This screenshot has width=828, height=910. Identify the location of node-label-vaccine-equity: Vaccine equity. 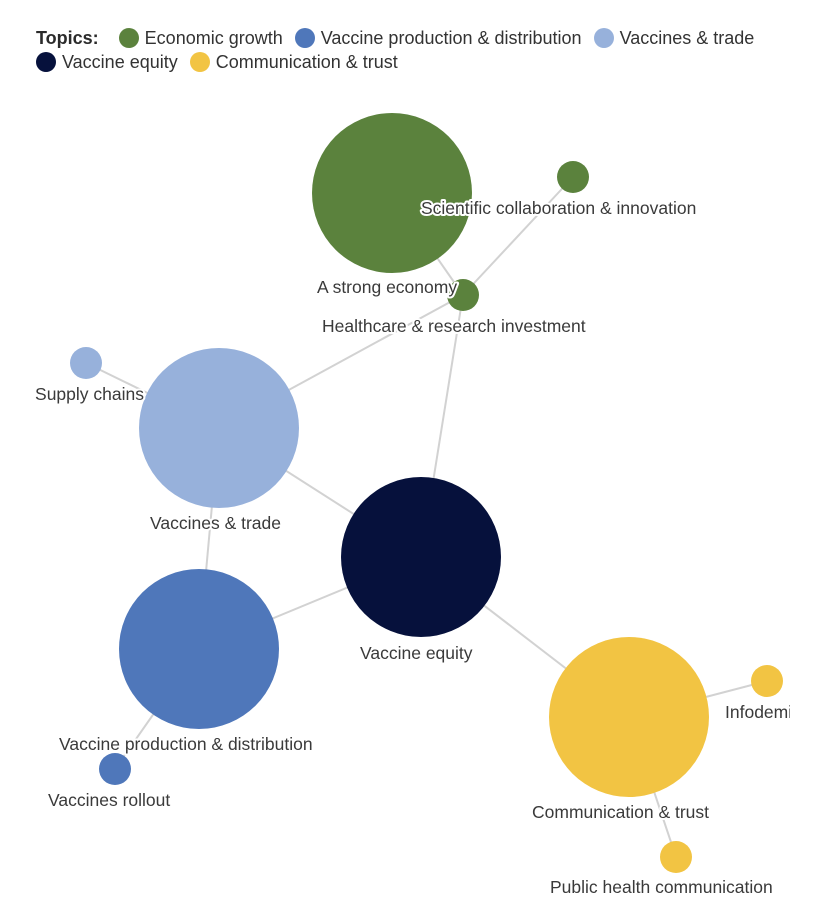
(416, 653).